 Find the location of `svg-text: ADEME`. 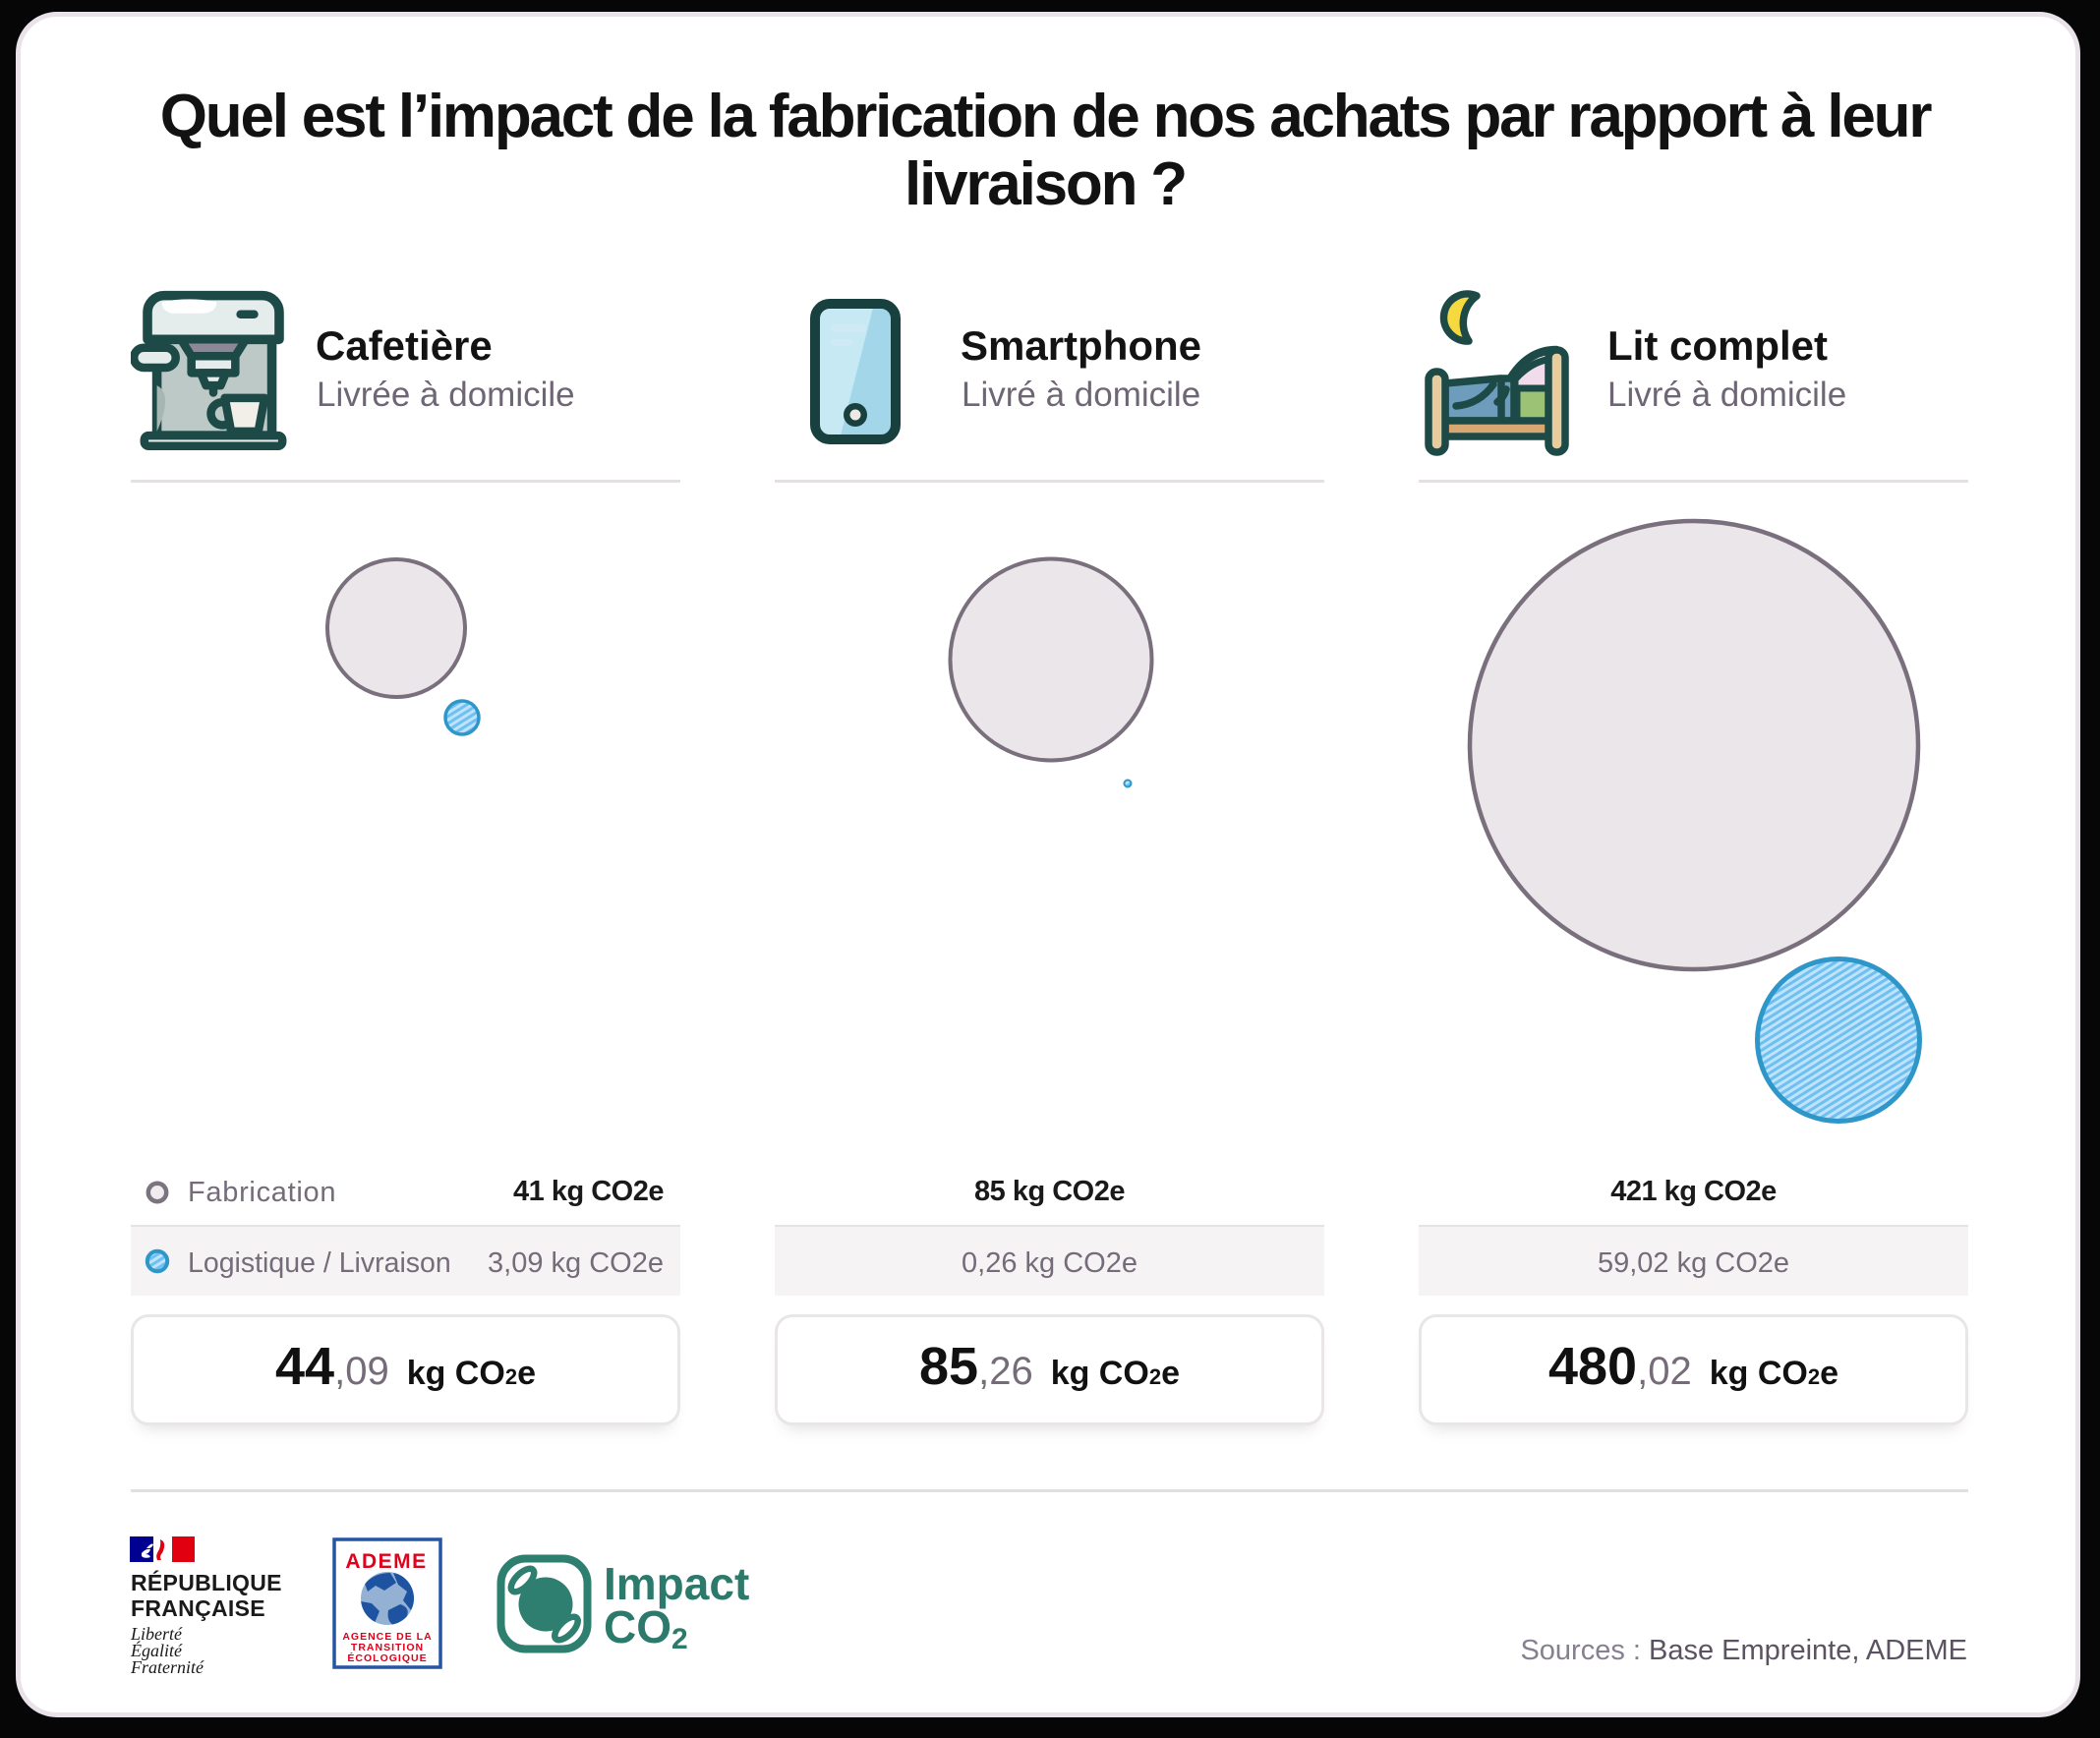

svg-text: ADEME is located at coordinates (386, 1561).